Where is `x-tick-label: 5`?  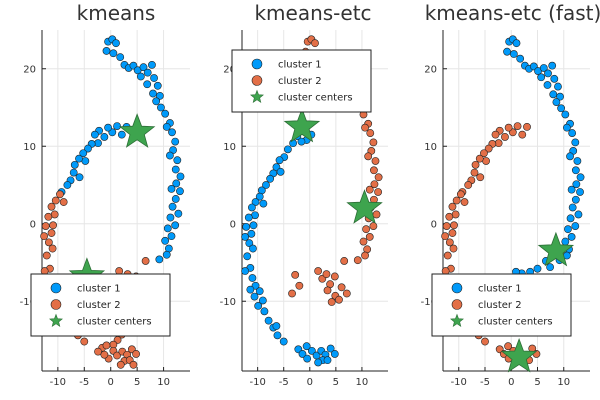
x-tick-label: 5 is located at coordinates (137, 382).